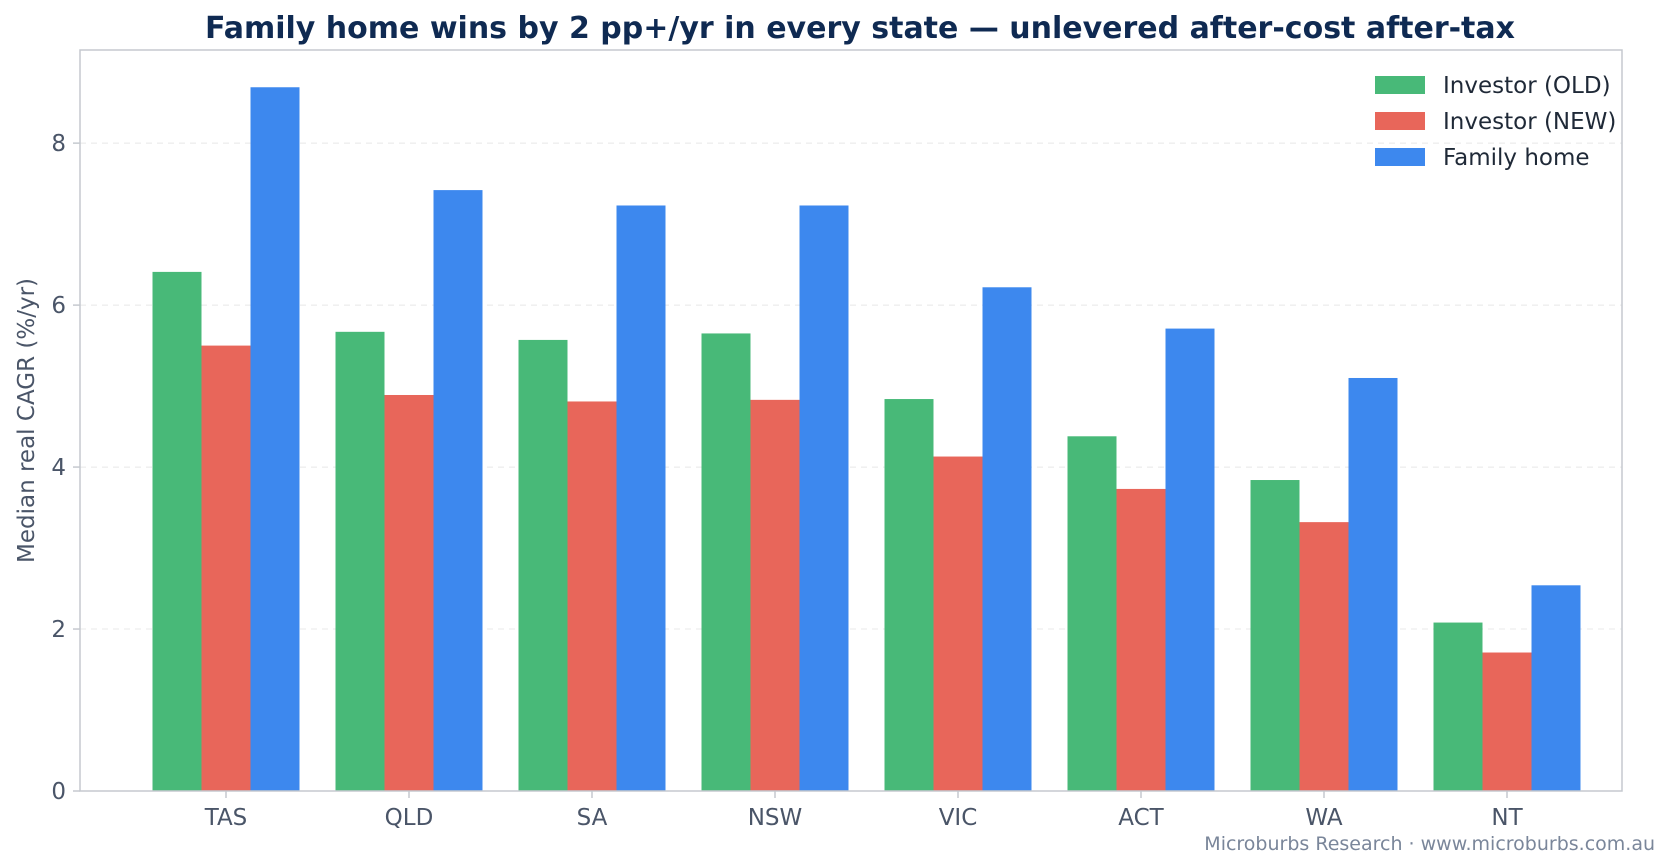  I want to click on y-axis-ticks: 0 2 4 6 8, so click(65, 468).